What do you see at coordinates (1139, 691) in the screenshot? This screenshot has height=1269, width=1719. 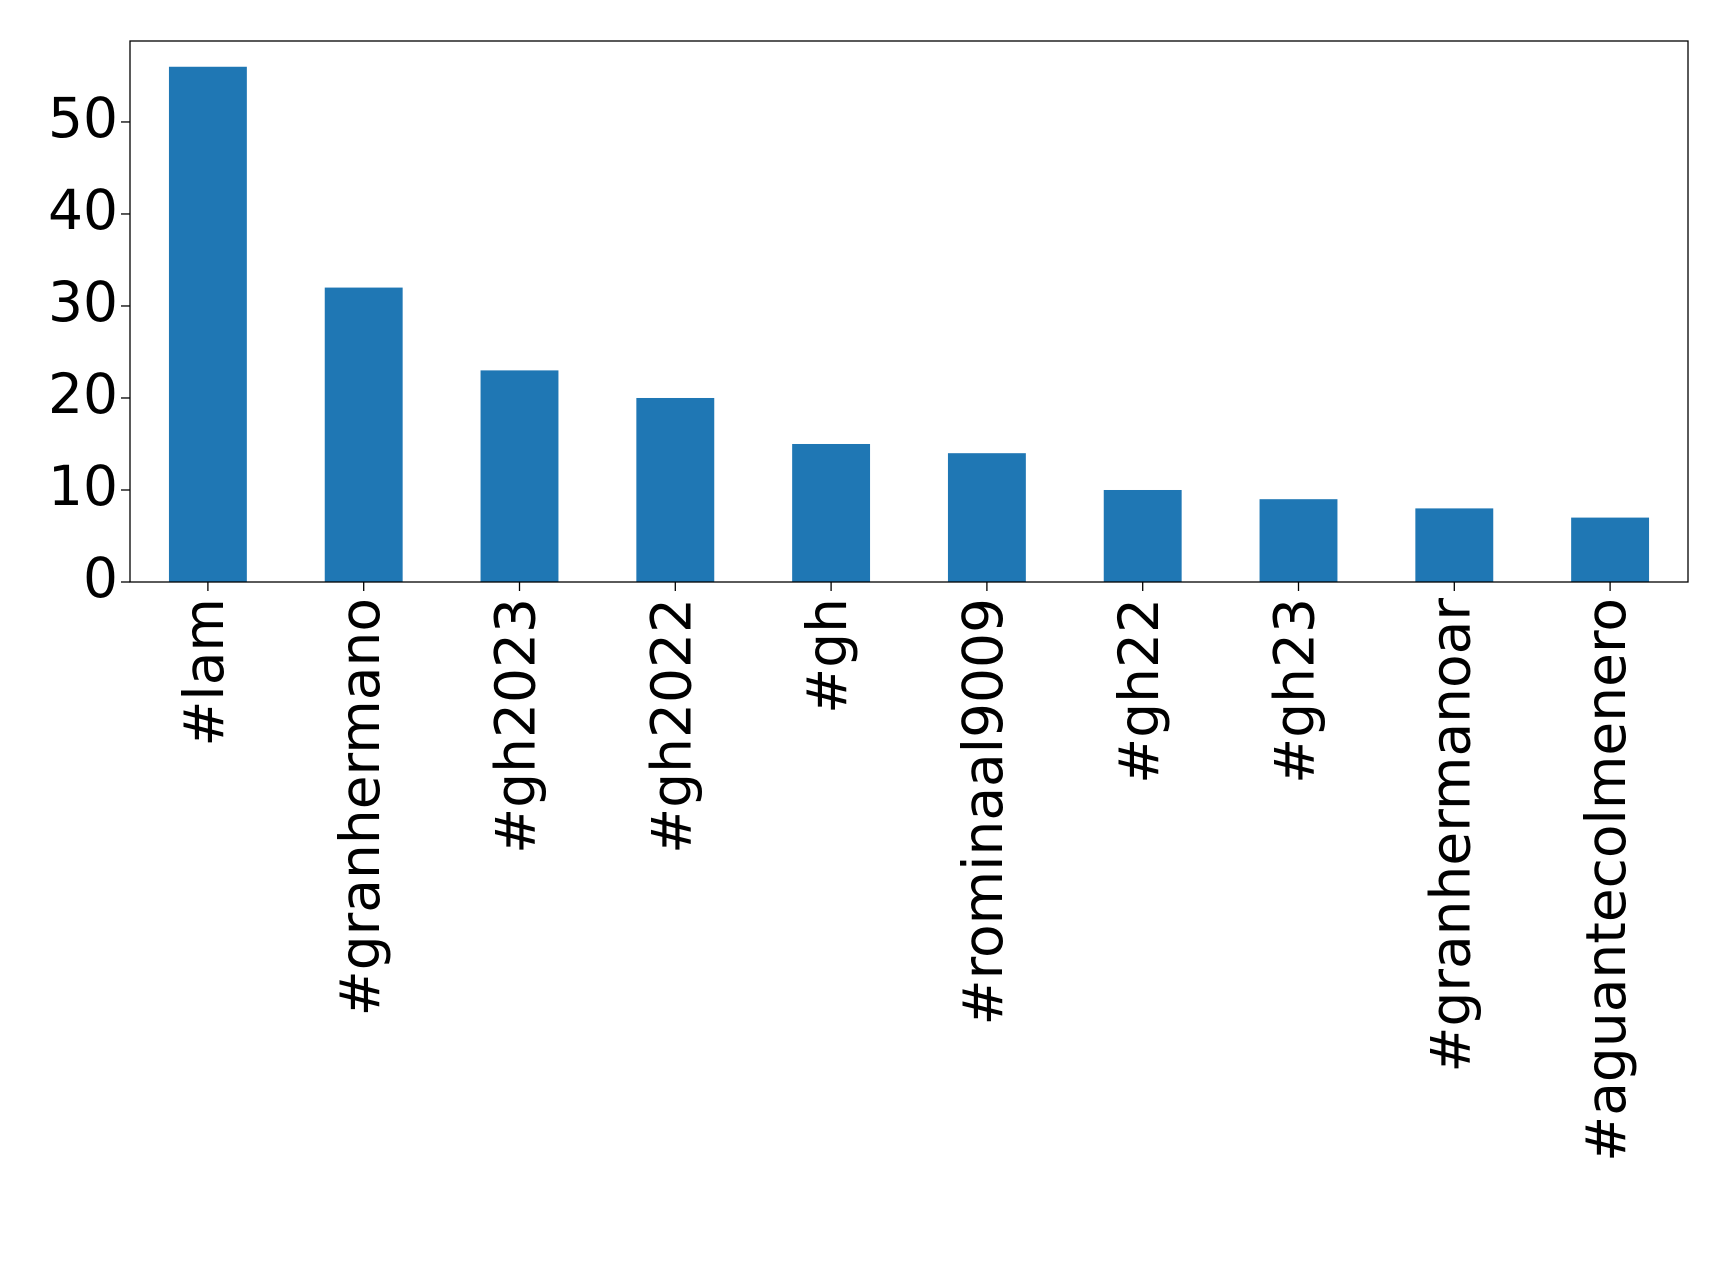 I see `x-tick-label: #gh22` at bounding box center [1139, 691].